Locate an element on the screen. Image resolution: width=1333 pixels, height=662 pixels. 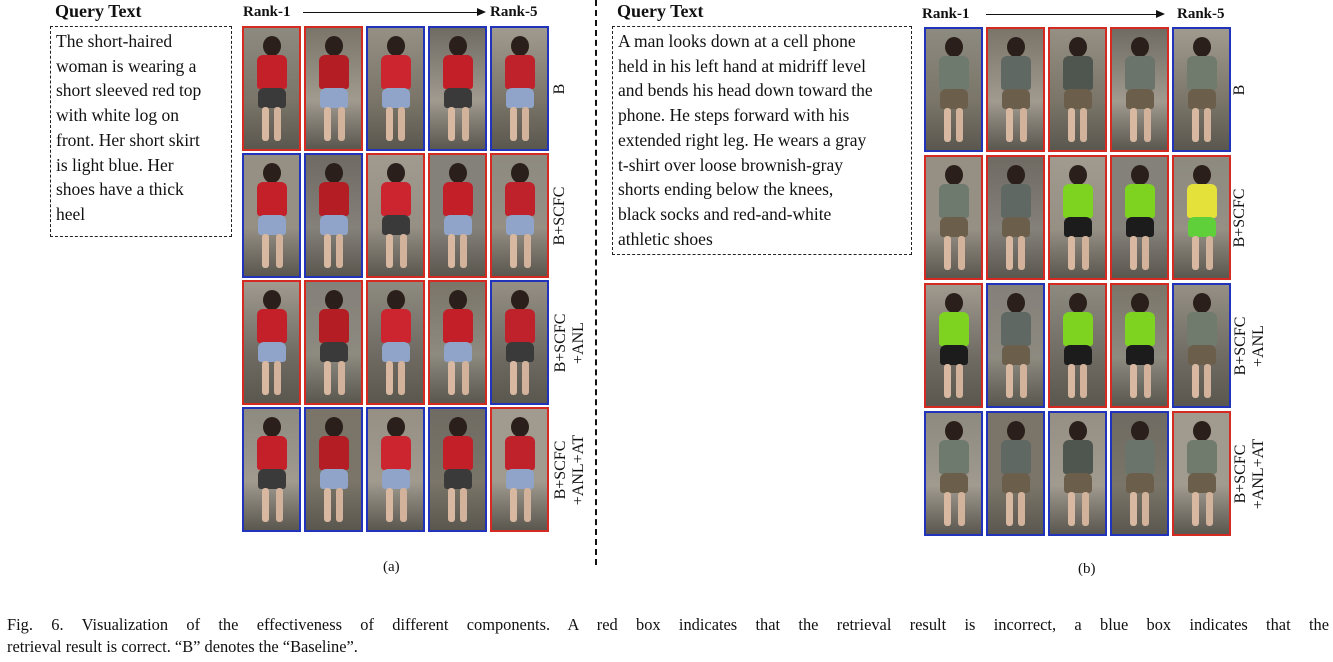
rank-arrow-head-icon is located at coordinates (1160, 14).